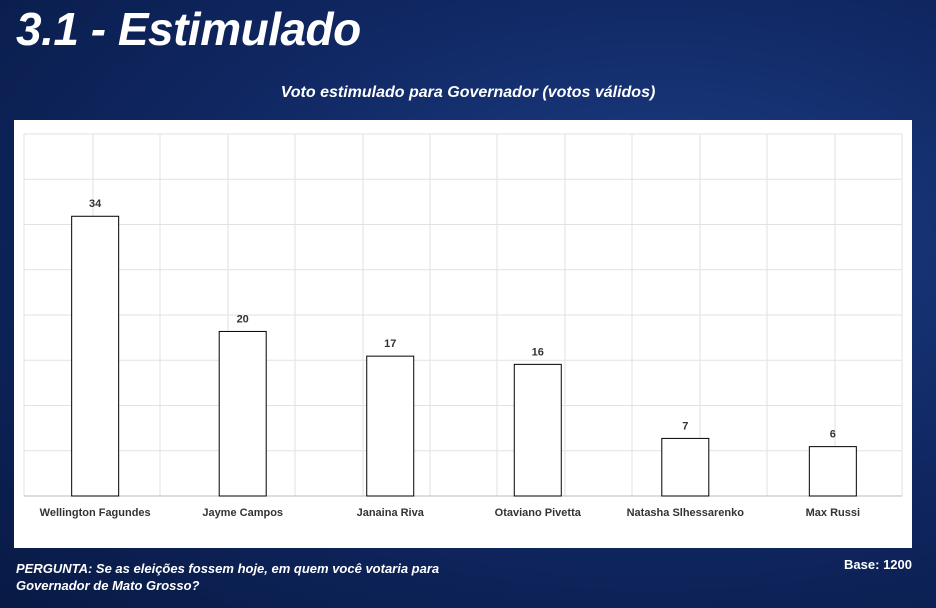  What do you see at coordinates (538, 513) in the screenshot?
I see `x-tick-label: Otaviano Pivetta` at bounding box center [538, 513].